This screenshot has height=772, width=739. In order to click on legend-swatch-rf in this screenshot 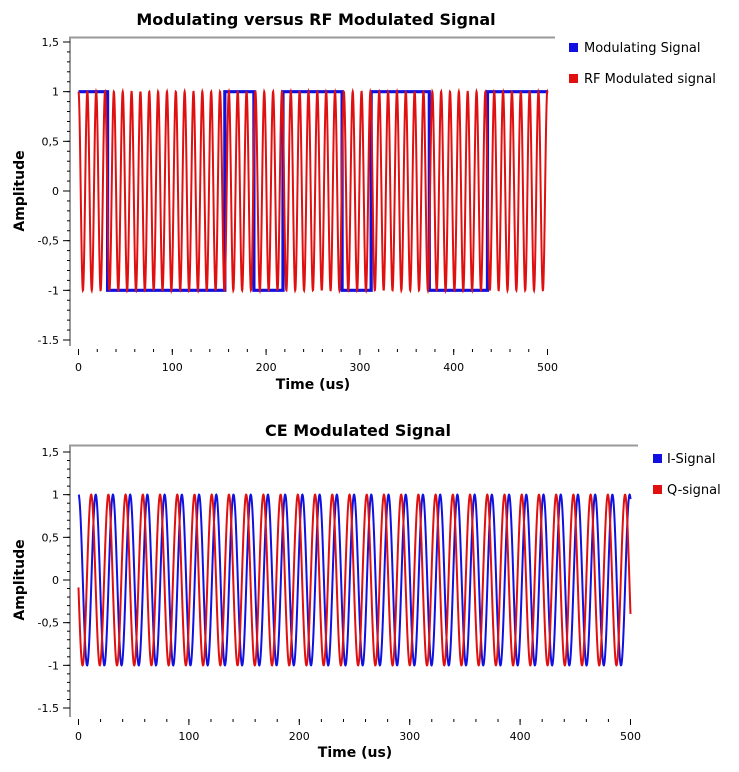, I will do `click(573, 78)`.